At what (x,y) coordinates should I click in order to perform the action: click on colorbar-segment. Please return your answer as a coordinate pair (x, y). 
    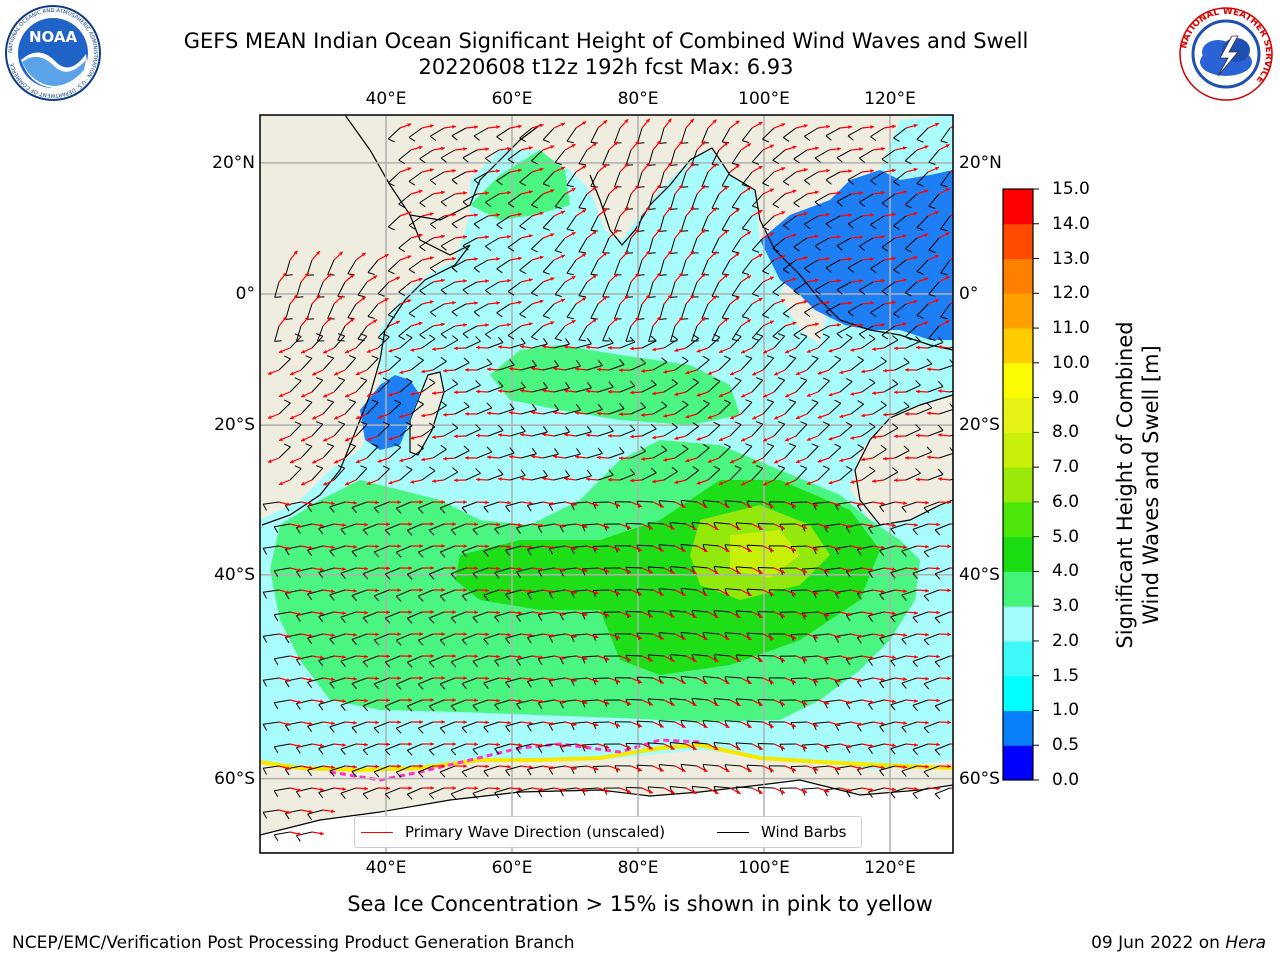
    Looking at the image, I should click on (1018, 763).